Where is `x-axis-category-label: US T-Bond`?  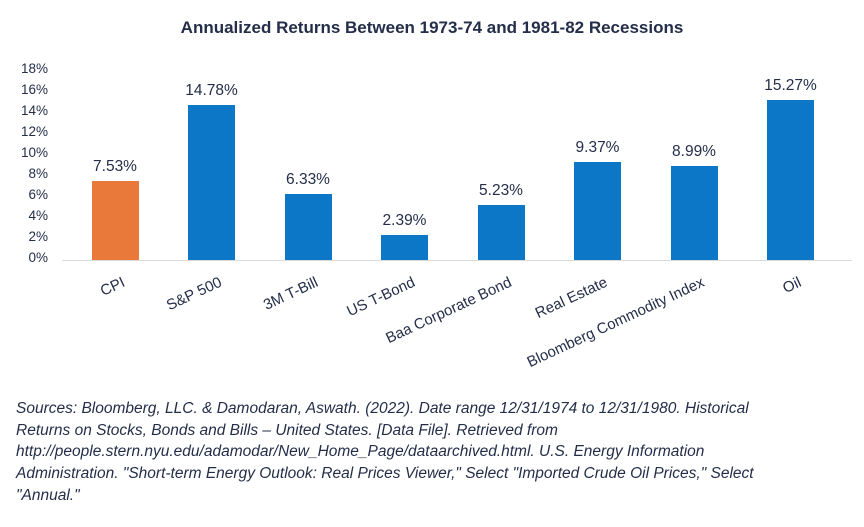
x-axis-category-label: US T-Bond is located at coordinates (381, 297).